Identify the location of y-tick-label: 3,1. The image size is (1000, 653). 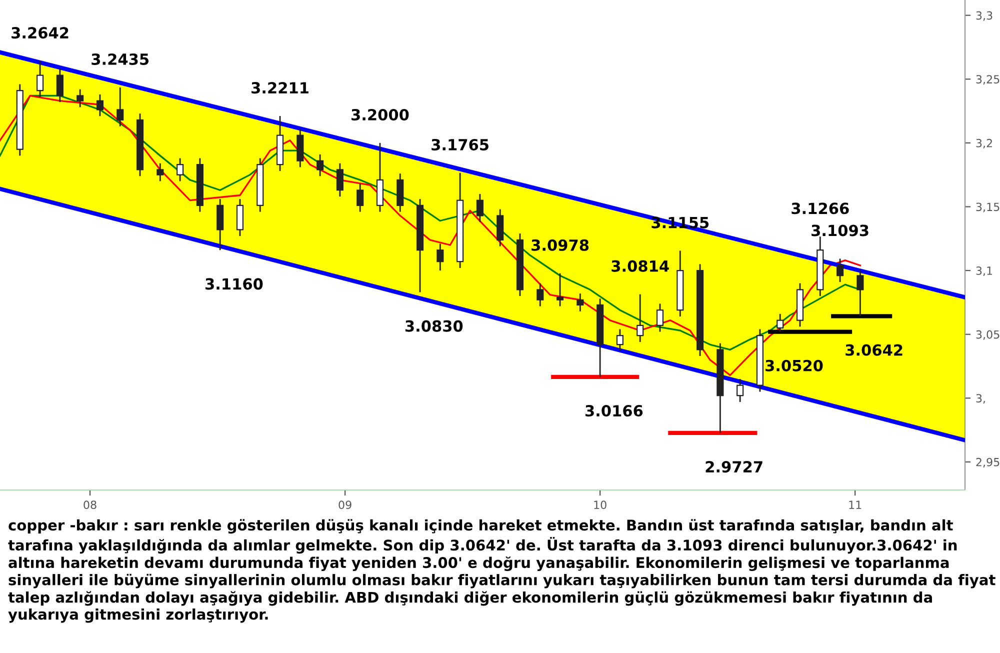
(984, 271).